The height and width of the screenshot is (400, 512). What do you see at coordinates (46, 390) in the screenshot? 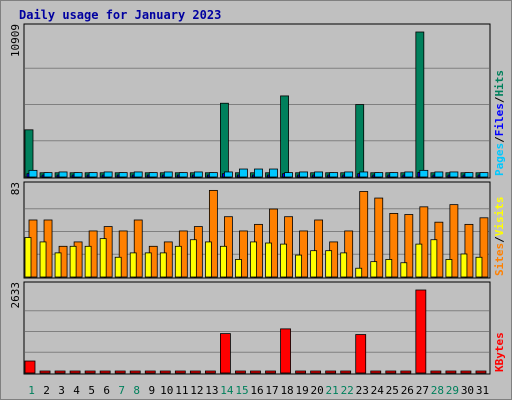
I see `x-tick-label: 2` at bounding box center [46, 390].